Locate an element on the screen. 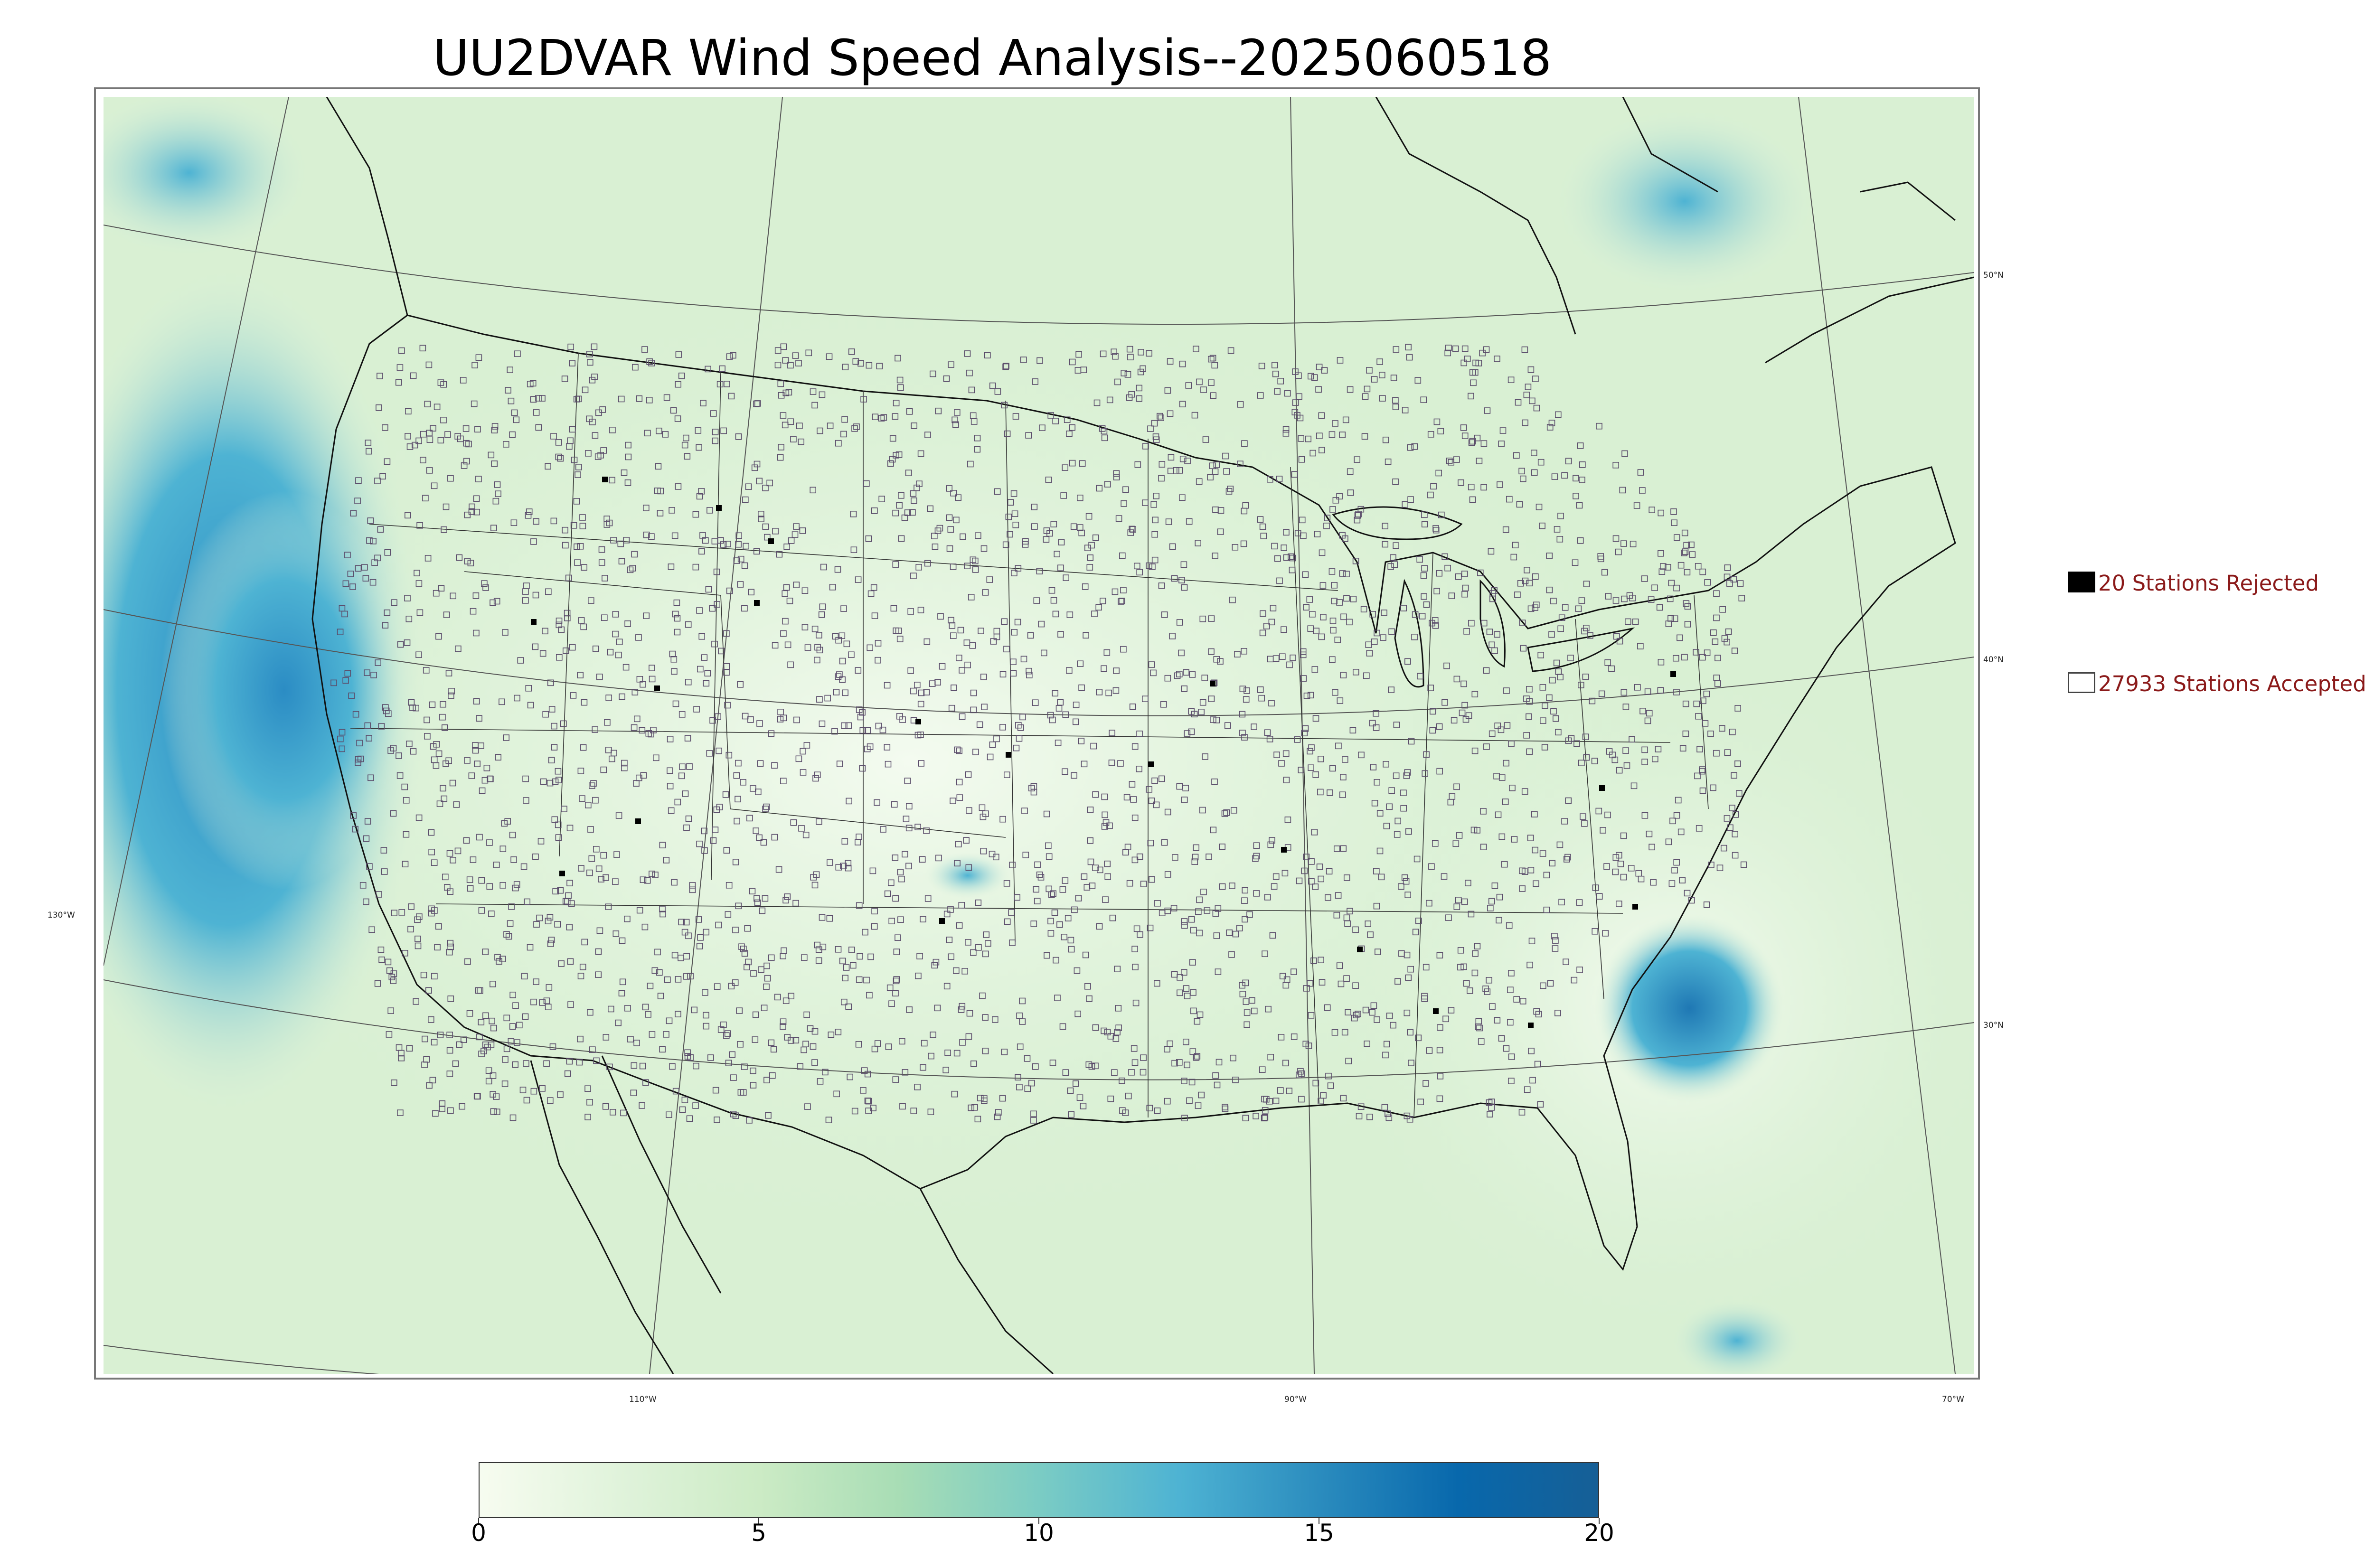 The image size is (2374, 1568). rejected-station-marker is located at coordinates (1360, 950).